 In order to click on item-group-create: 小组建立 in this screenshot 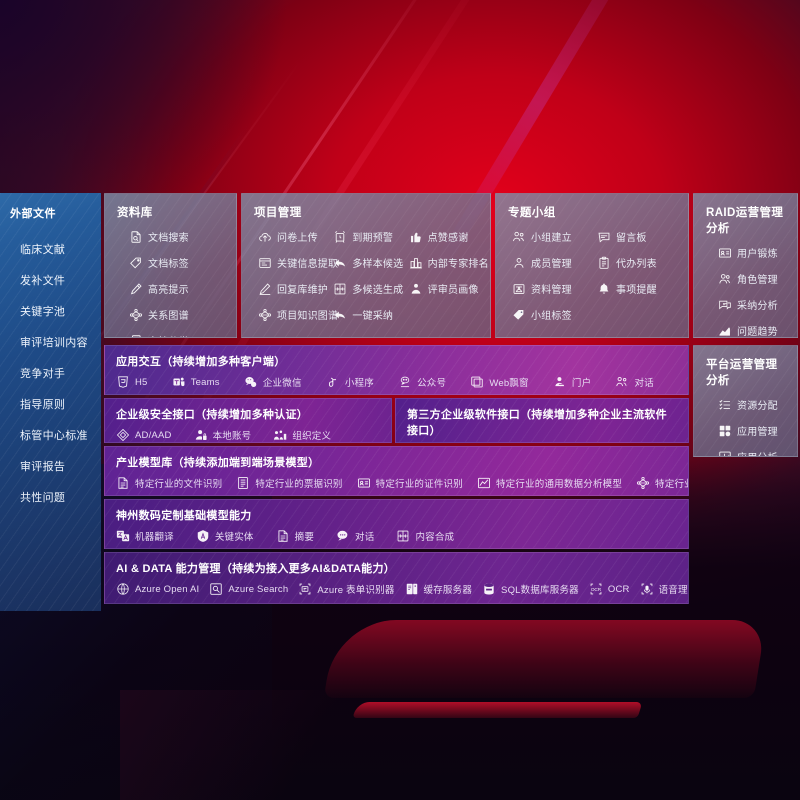, I will do `click(550, 236)`.